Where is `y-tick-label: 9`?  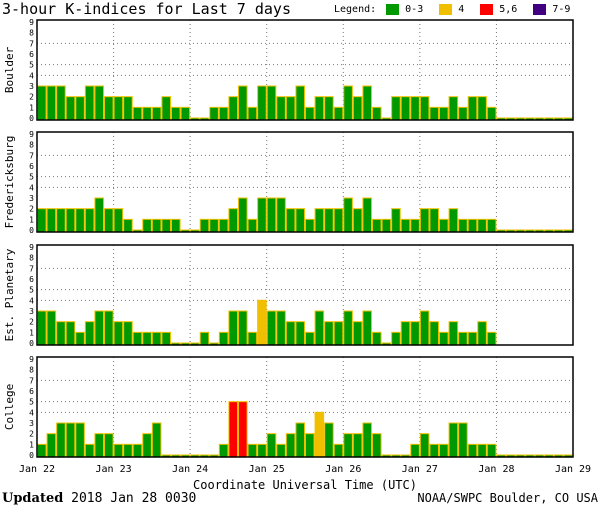
y-tick-label: 9 is located at coordinates (31, 359).